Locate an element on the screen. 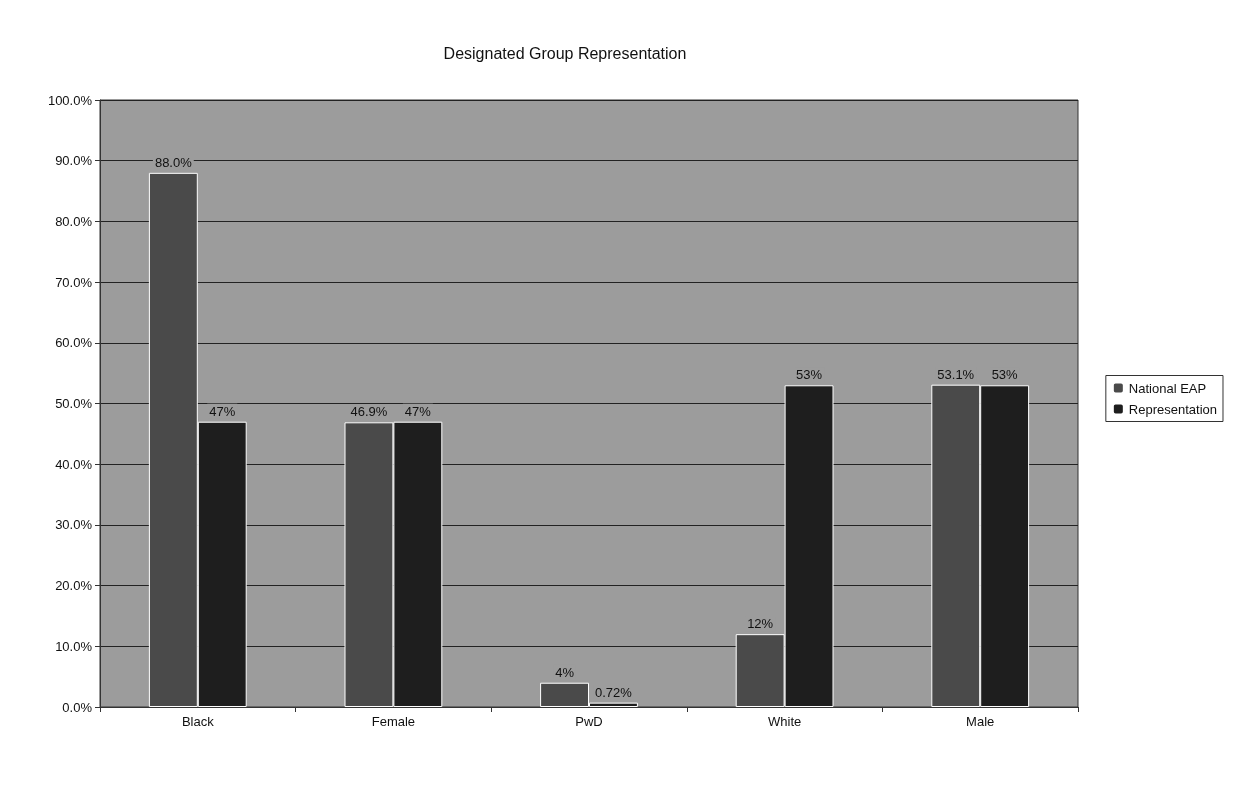 The width and height of the screenshot is (1238, 797). x-tick-label: Black is located at coordinates (198, 721).